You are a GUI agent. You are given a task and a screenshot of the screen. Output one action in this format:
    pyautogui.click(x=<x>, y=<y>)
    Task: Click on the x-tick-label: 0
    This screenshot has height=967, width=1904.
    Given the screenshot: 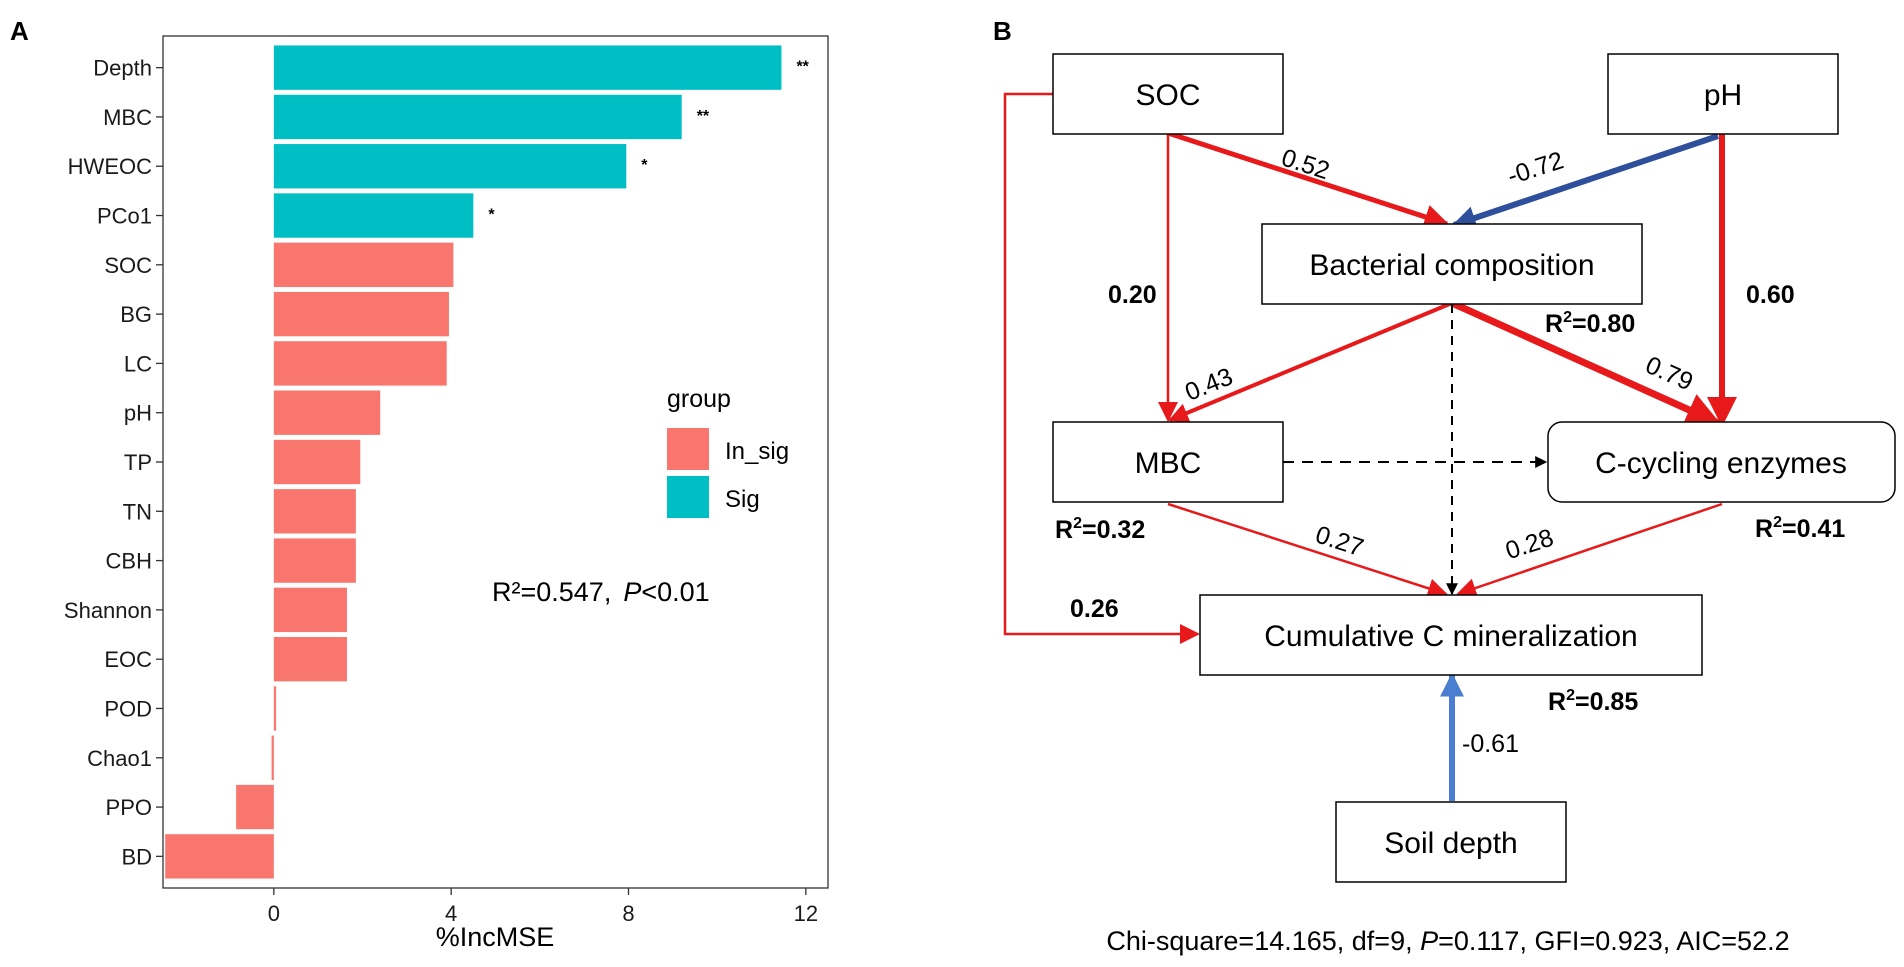 What is the action you would take?
    pyautogui.click(x=274, y=913)
    